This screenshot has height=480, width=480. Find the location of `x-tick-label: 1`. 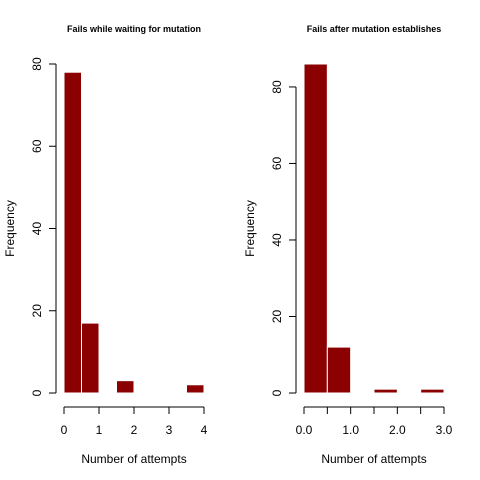

x-tick-label: 1 is located at coordinates (99, 430).